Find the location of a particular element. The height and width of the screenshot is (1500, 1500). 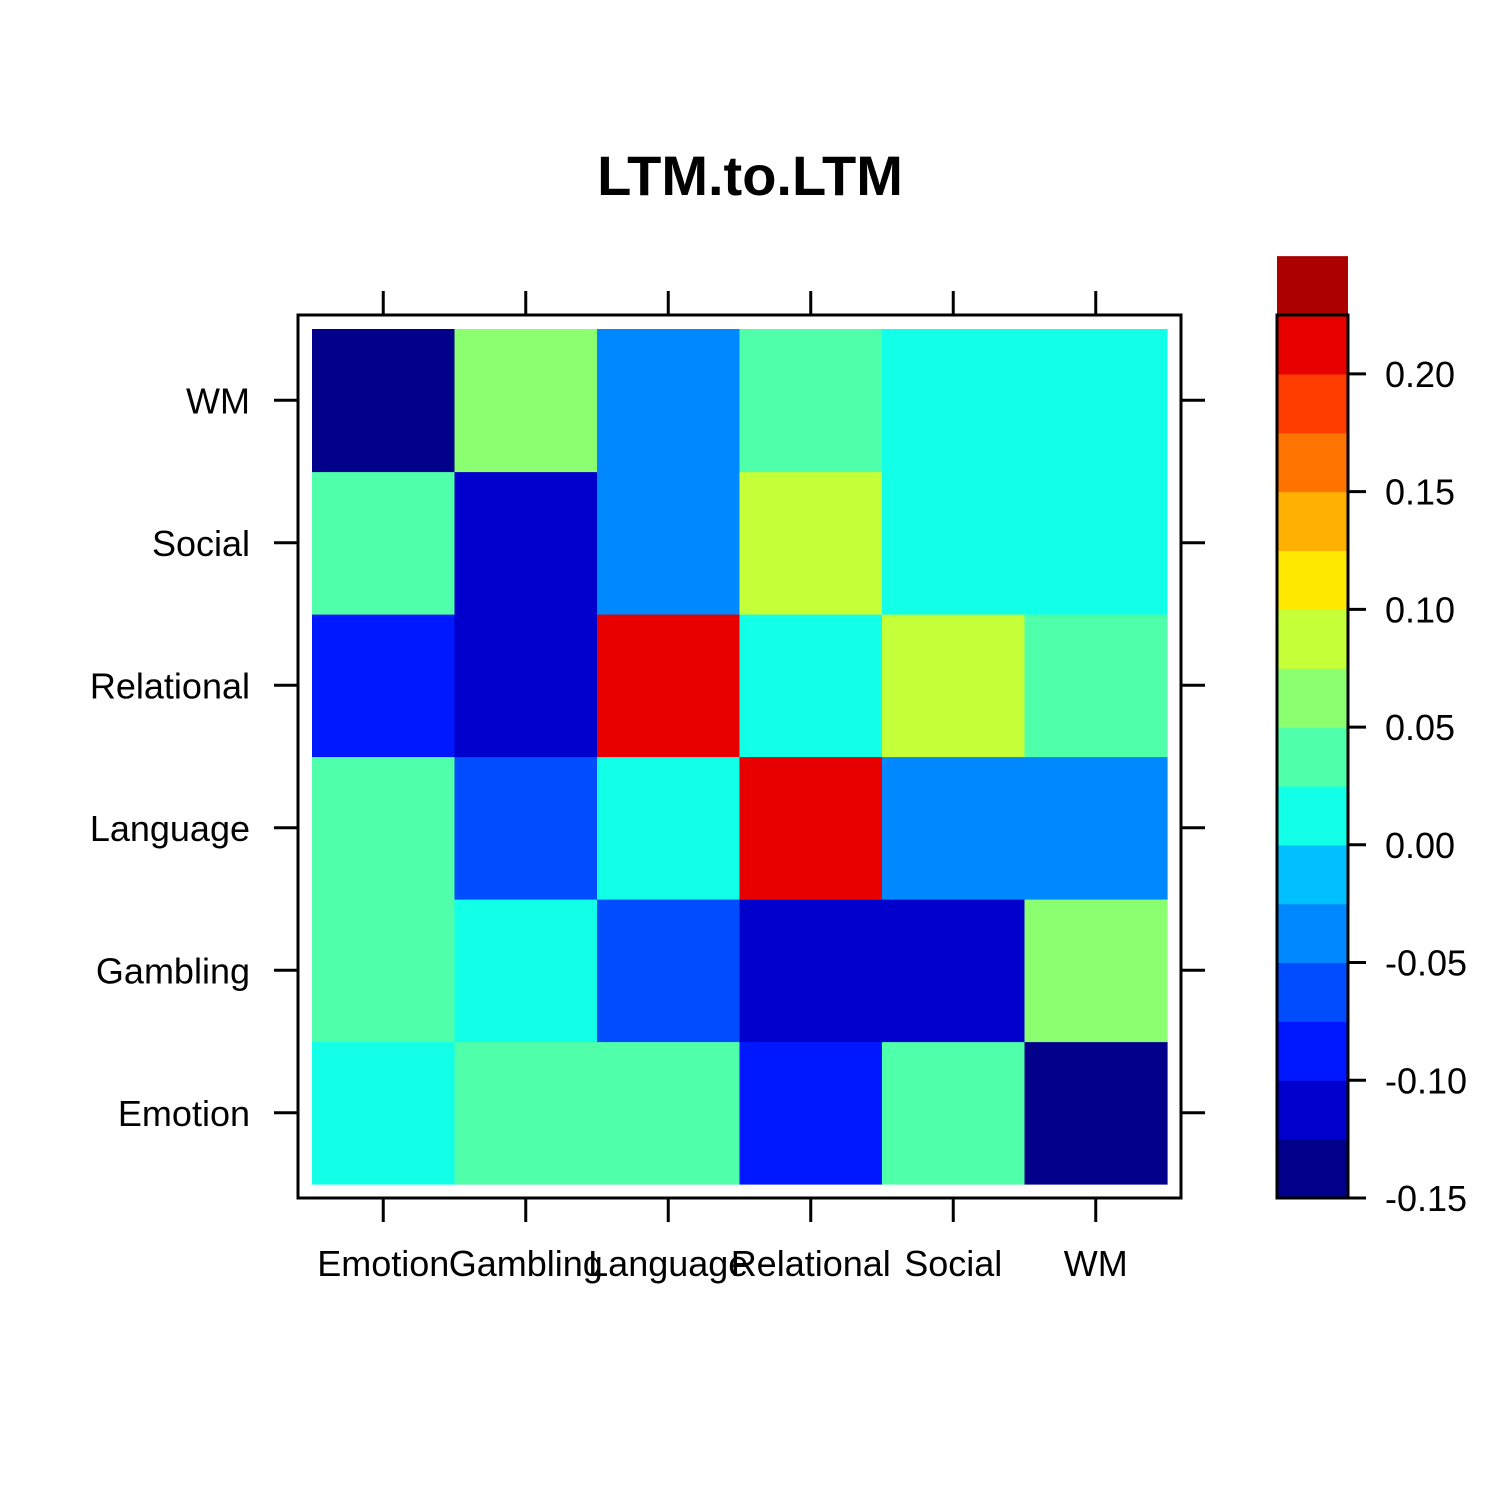

cell-language-relational is located at coordinates (811, 828).